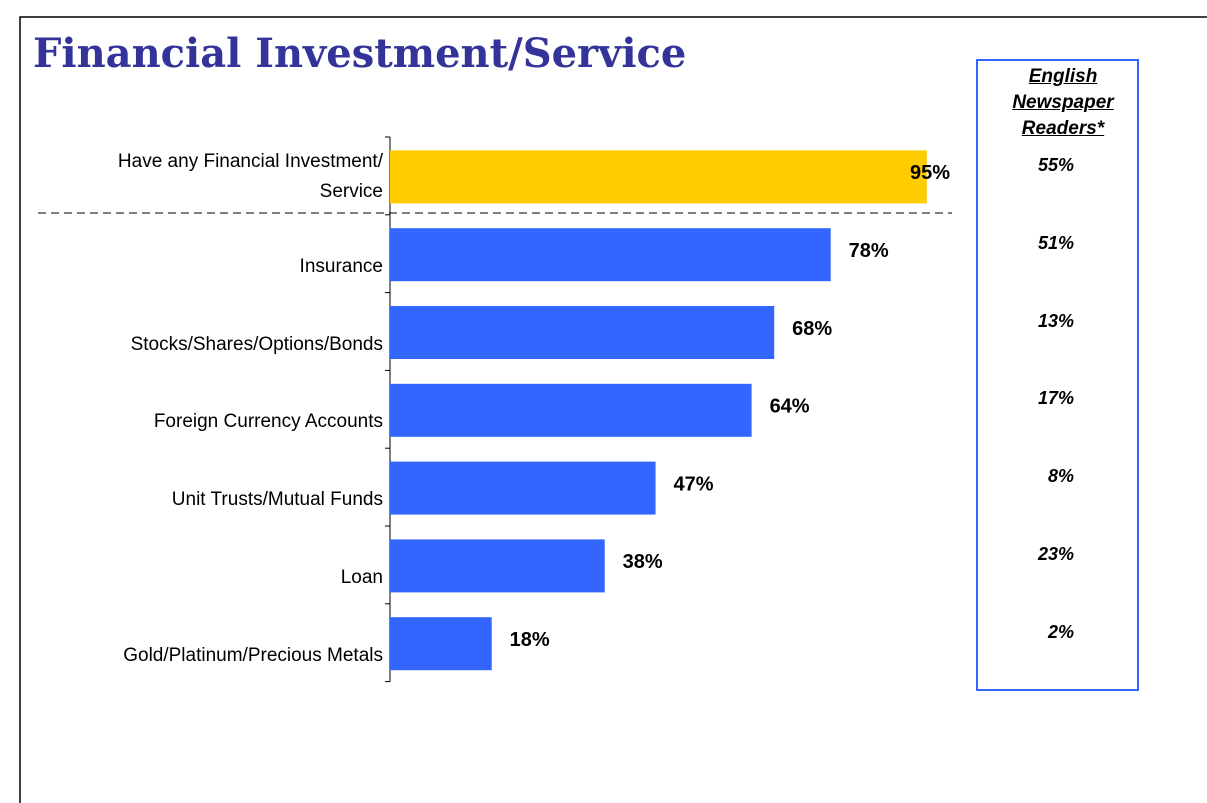  Describe the element at coordinates (360, 53) in the screenshot. I see `chart-title: Financial Investment/Service` at that location.